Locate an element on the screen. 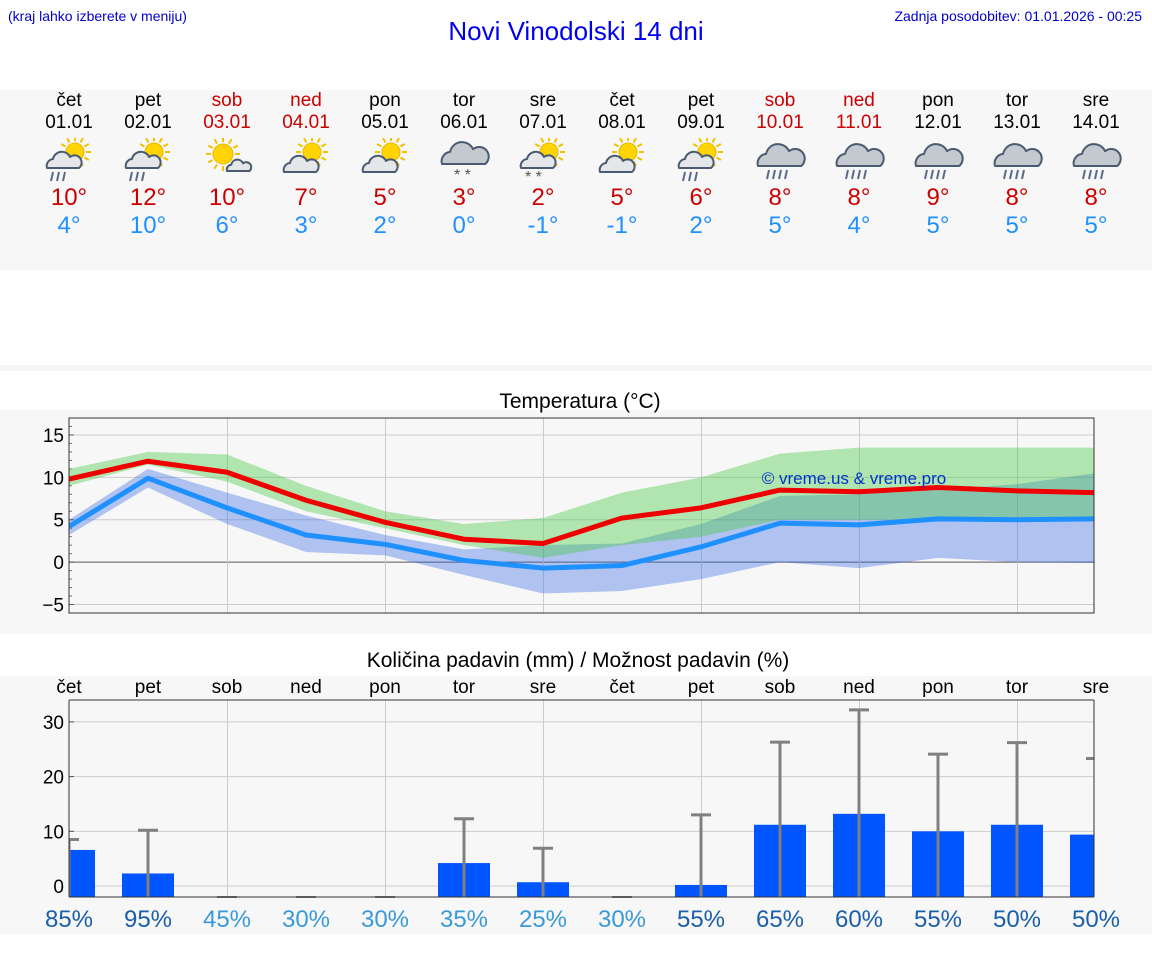  max-temperature: 12° is located at coordinates (148, 197).